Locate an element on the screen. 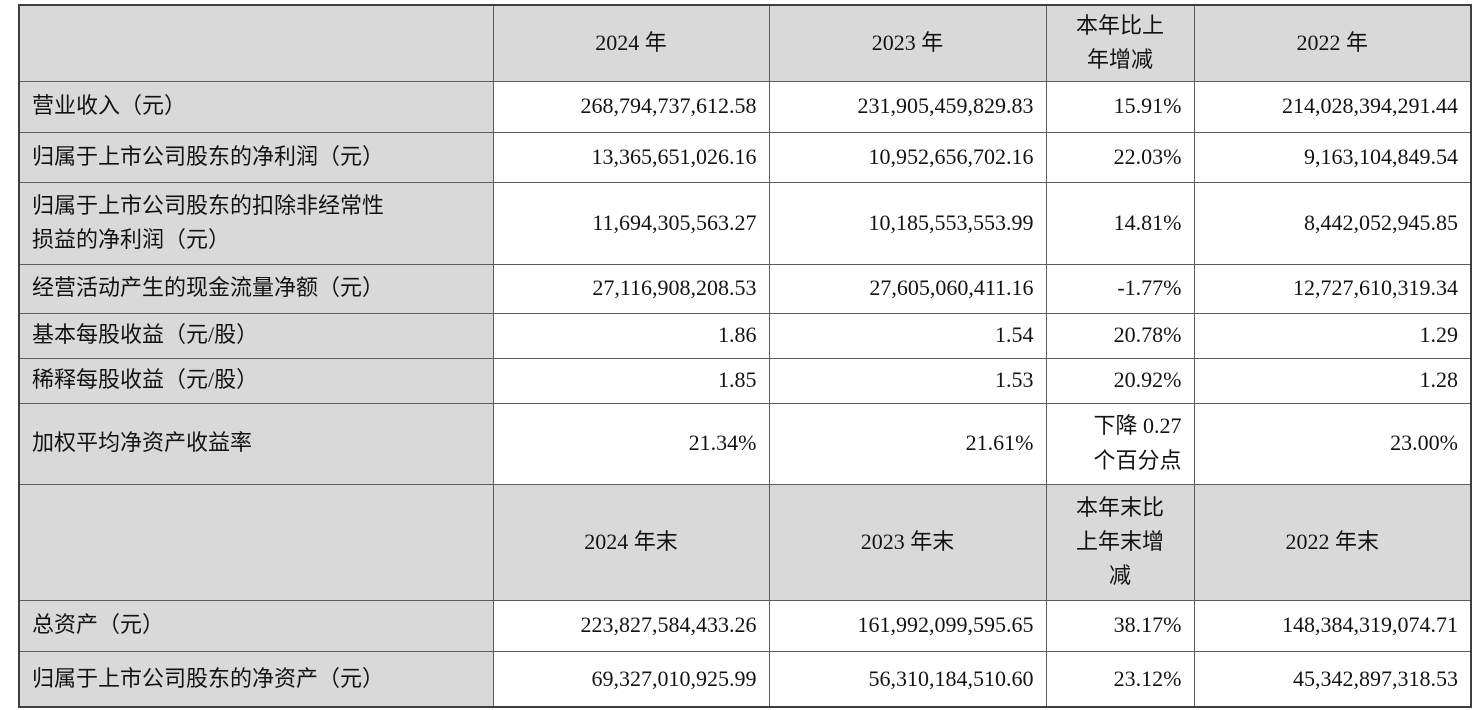  header-year-2022: 2022 年 is located at coordinates (1332, 43).